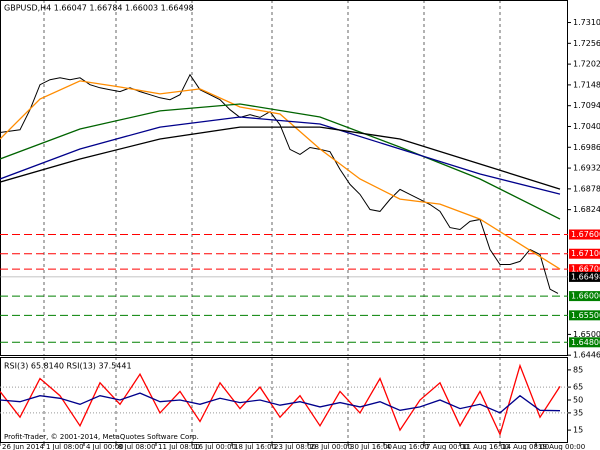 This screenshot has height=450, width=600. I want to click on level-label: 1.67600, so click(585, 234).